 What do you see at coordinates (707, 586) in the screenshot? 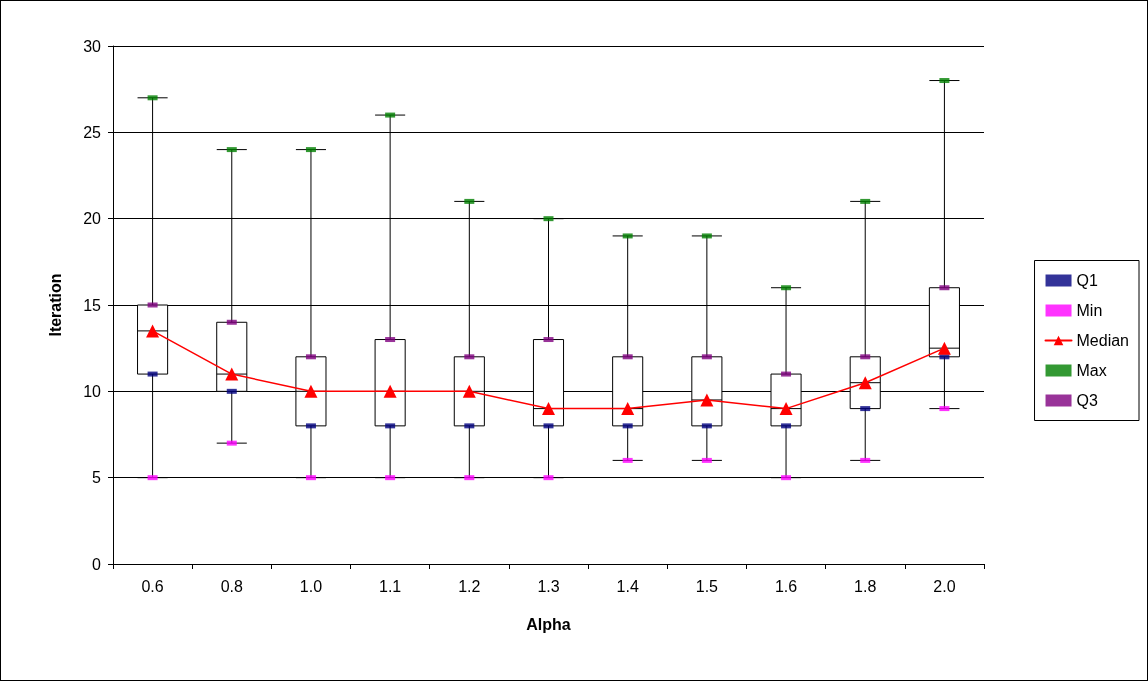
I see `x-tick-label: 1.5` at bounding box center [707, 586].